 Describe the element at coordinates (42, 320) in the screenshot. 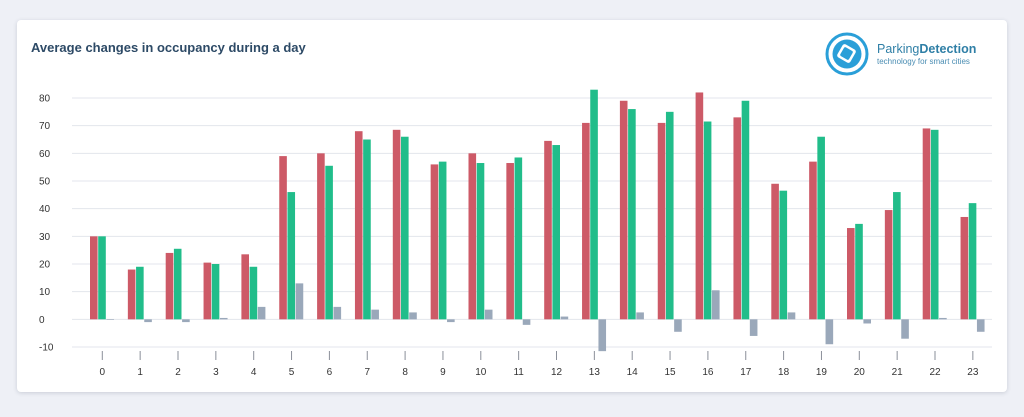

I see `y-tick-label: 0` at that location.